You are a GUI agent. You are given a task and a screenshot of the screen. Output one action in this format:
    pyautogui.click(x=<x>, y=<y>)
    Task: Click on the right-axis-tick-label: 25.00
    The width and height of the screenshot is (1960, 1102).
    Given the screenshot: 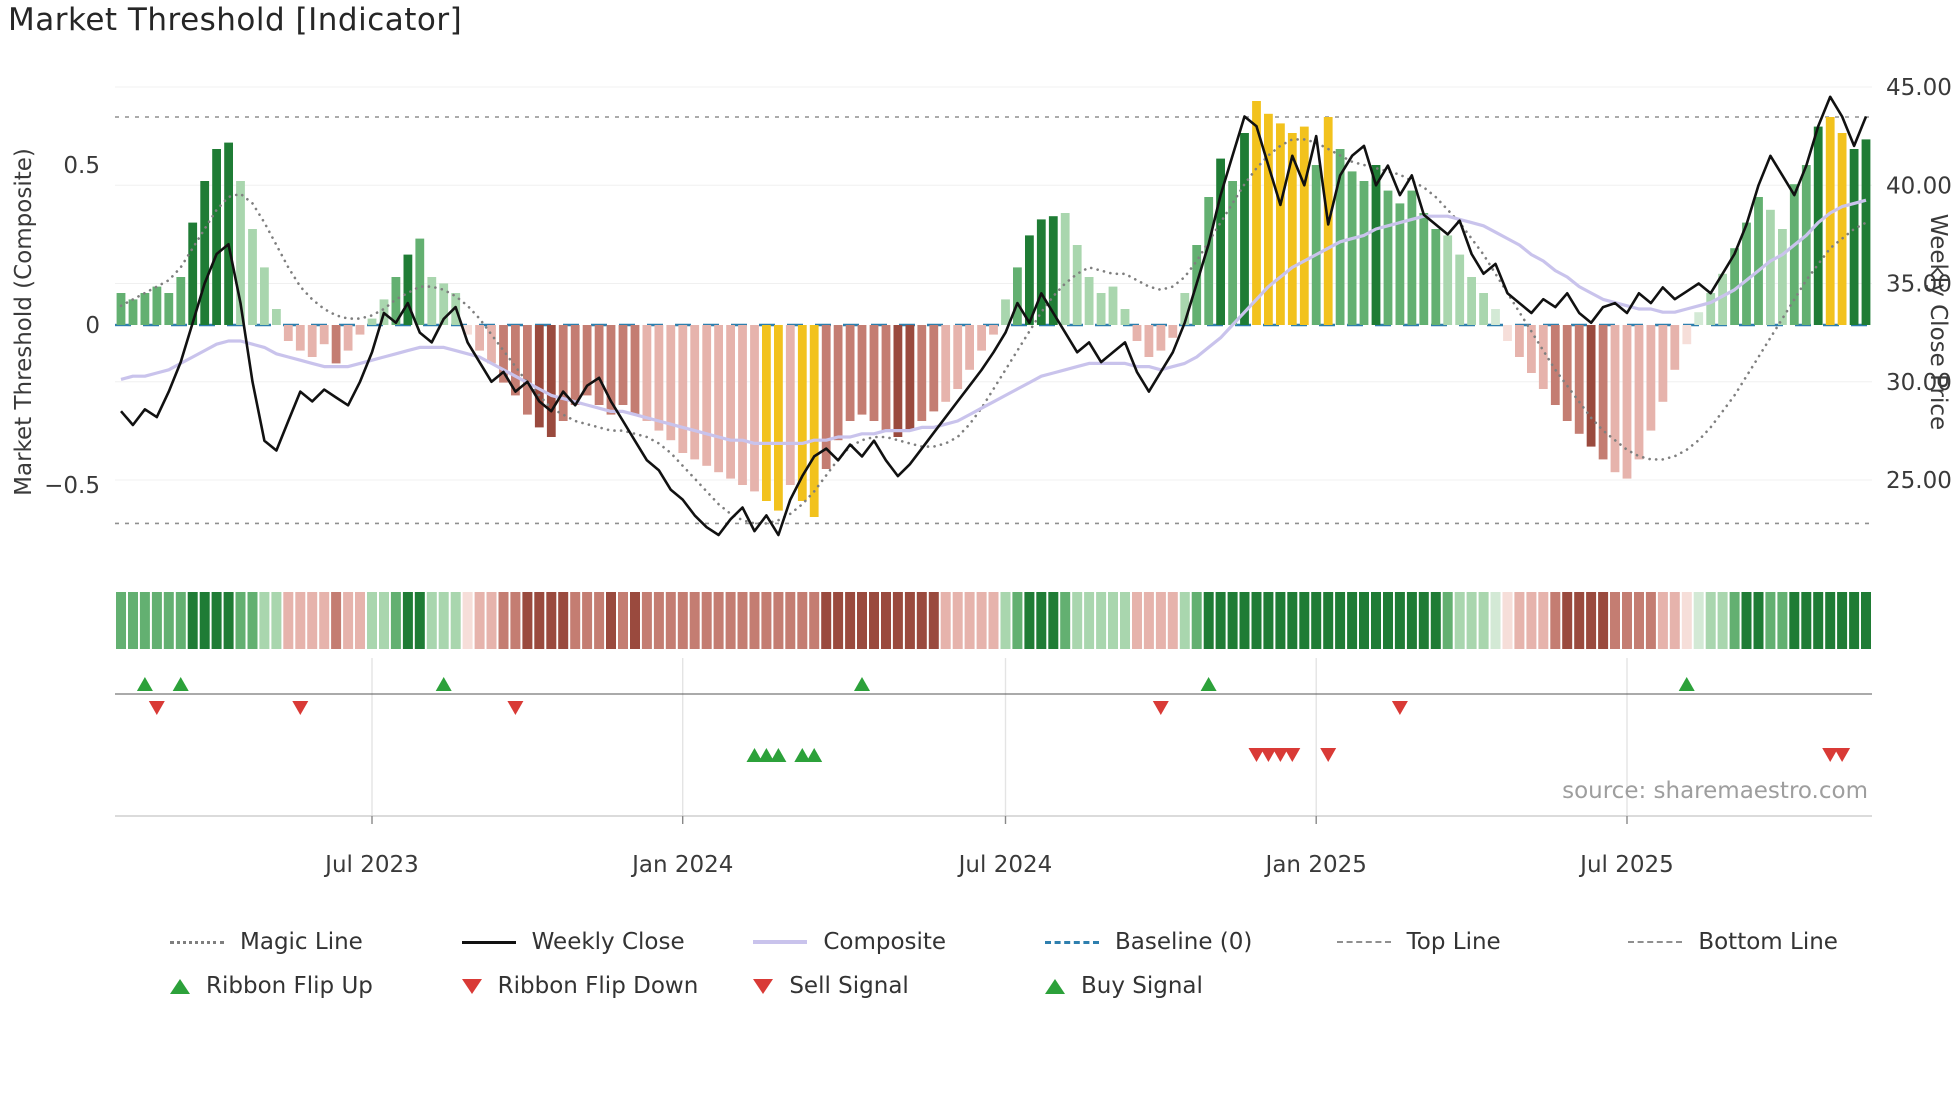 What is the action you would take?
    pyautogui.click(x=1919, y=481)
    